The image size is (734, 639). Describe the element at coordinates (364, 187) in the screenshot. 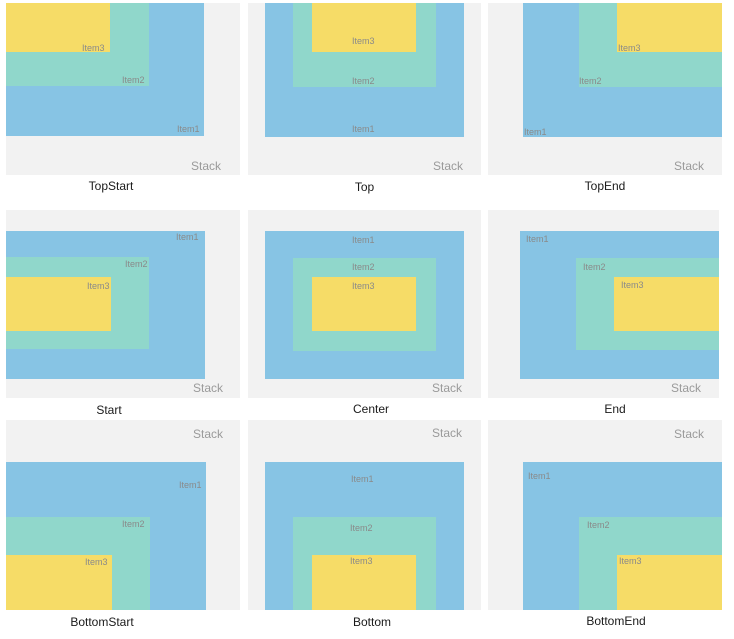

I see `panel-caption: Top` at that location.